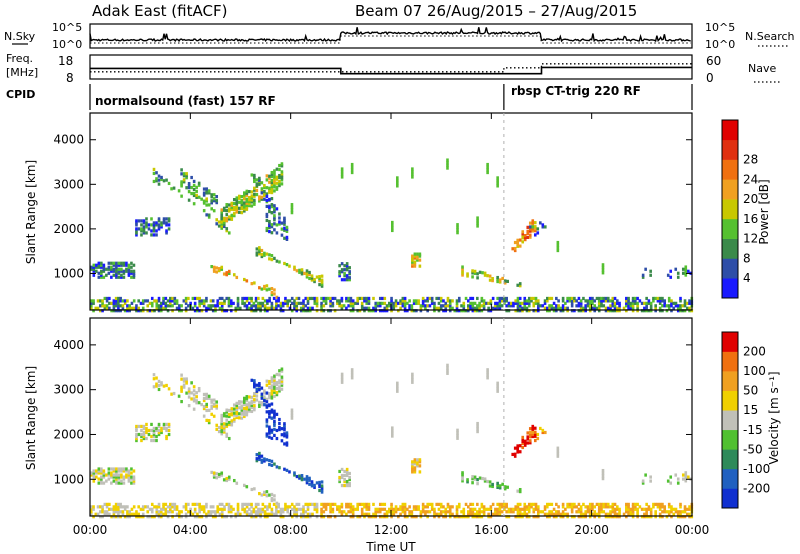 This screenshot has width=800, height=554. What do you see at coordinates (750, 199) in the screenshot?
I see `power-colorbar-tick: 20` at bounding box center [750, 199].